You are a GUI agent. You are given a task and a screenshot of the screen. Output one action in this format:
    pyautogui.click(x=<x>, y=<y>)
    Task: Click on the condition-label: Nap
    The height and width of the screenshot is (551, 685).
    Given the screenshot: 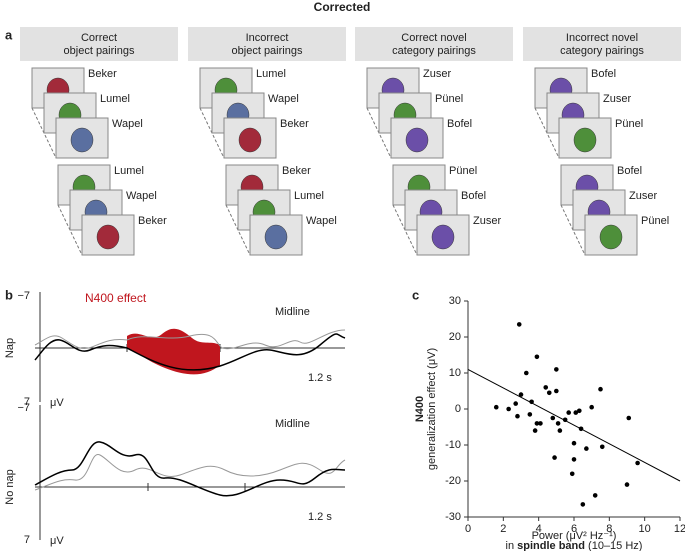 What is the action you would take?
    pyautogui.click(x=10, y=348)
    